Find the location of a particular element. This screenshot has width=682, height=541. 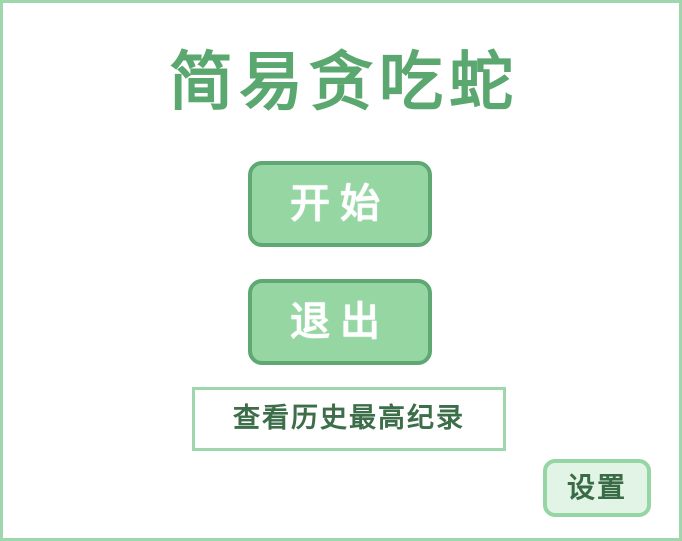

start-button: 开始 is located at coordinates (340, 204).